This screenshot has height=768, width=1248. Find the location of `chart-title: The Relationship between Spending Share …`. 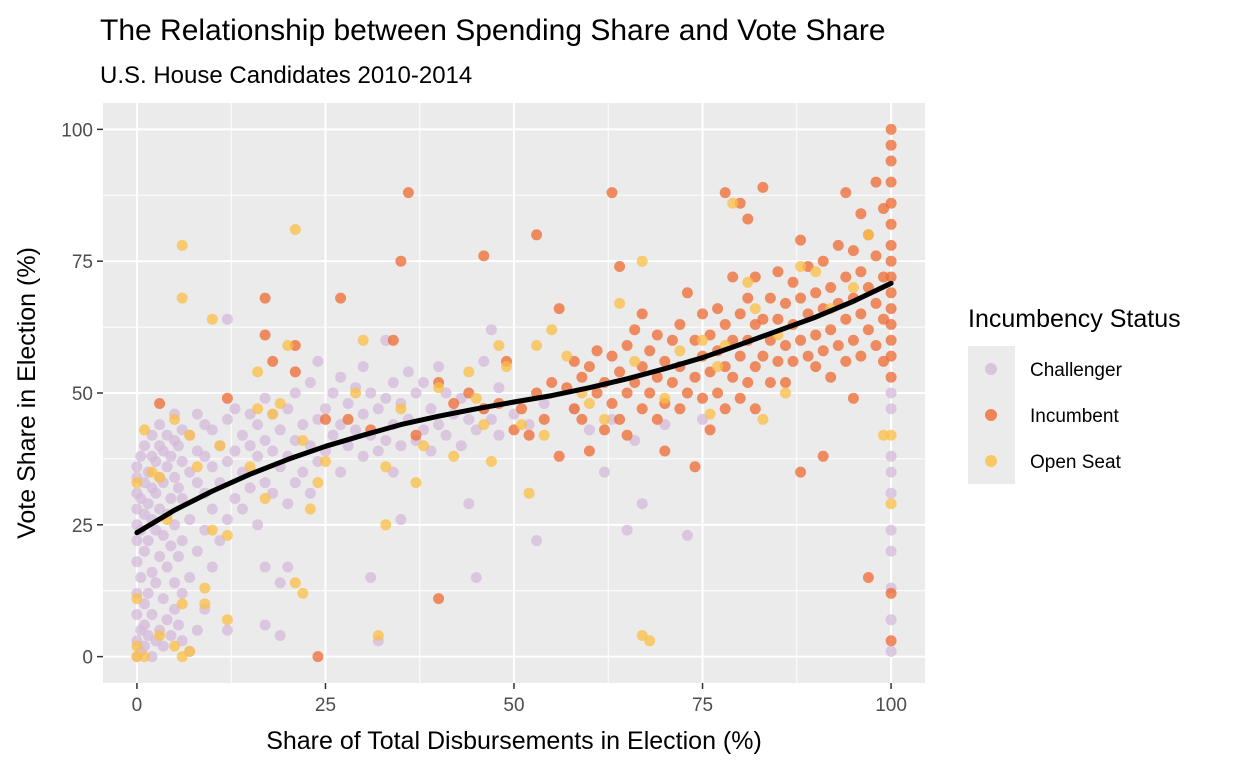

chart-title: The Relationship between Spending Share … is located at coordinates (493, 30).